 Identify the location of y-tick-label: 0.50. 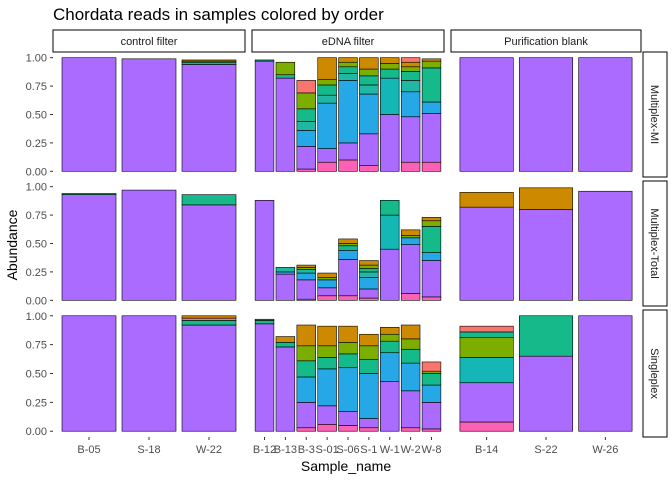
(36, 245).